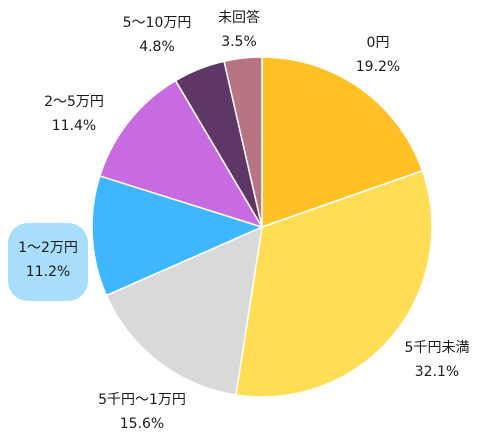 This screenshot has height=434, width=494. Describe the element at coordinates (48, 272) in the screenshot. I see `slice-value-label: 11.2%` at that location.